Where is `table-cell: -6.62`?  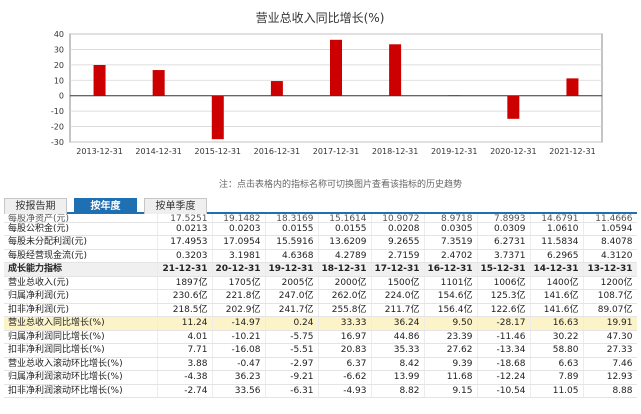 table-cell: -6.62 is located at coordinates (345, 377).